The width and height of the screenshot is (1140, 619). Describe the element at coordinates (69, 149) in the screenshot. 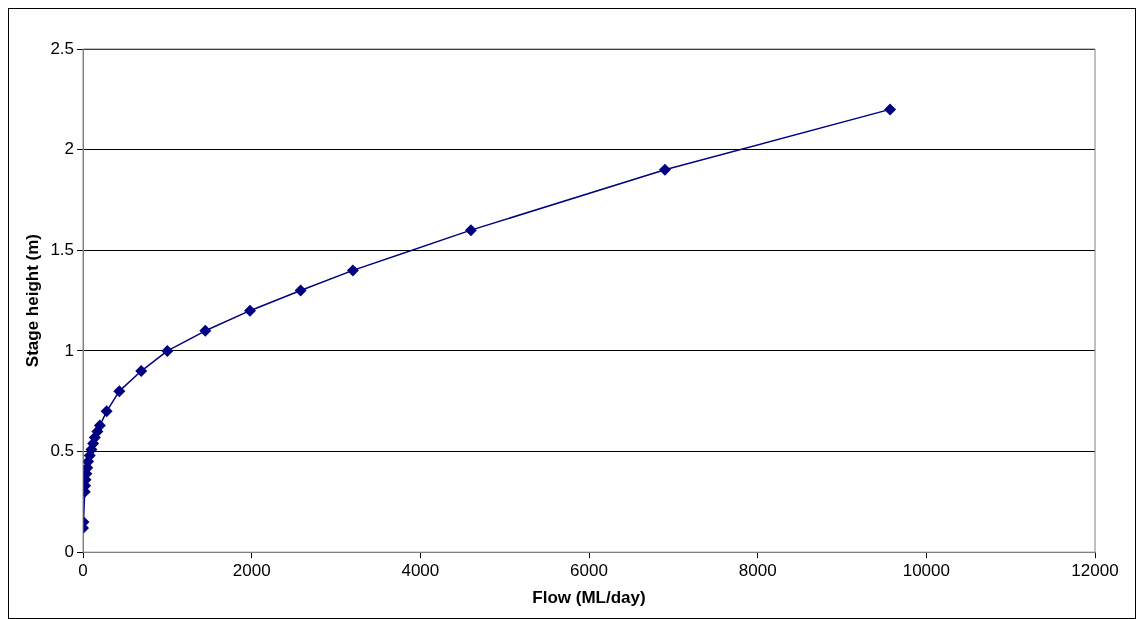

I see `y-tick-label: 2` at that location.